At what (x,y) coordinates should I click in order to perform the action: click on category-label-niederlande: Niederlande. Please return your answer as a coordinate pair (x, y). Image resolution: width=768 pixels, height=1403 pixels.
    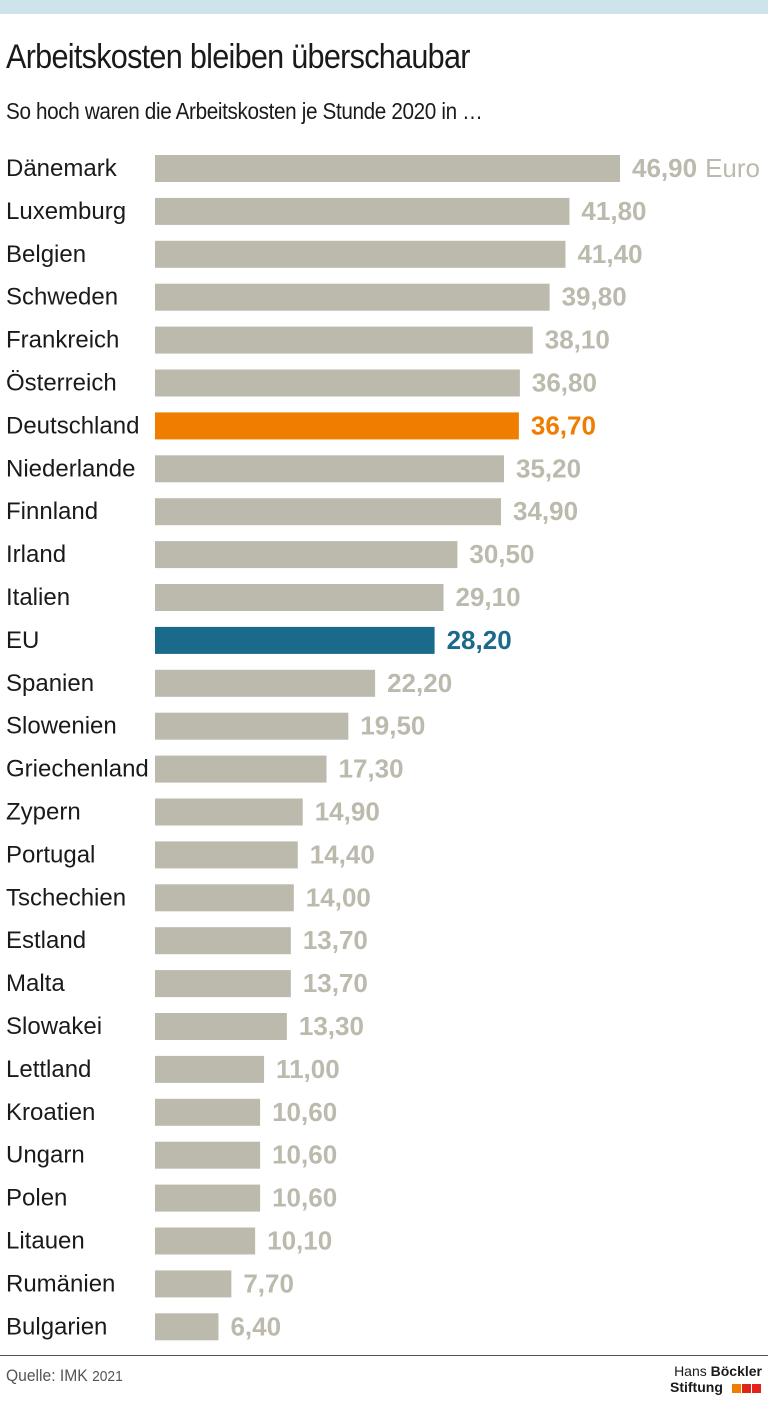
    Looking at the image, I should click on (70, 468).